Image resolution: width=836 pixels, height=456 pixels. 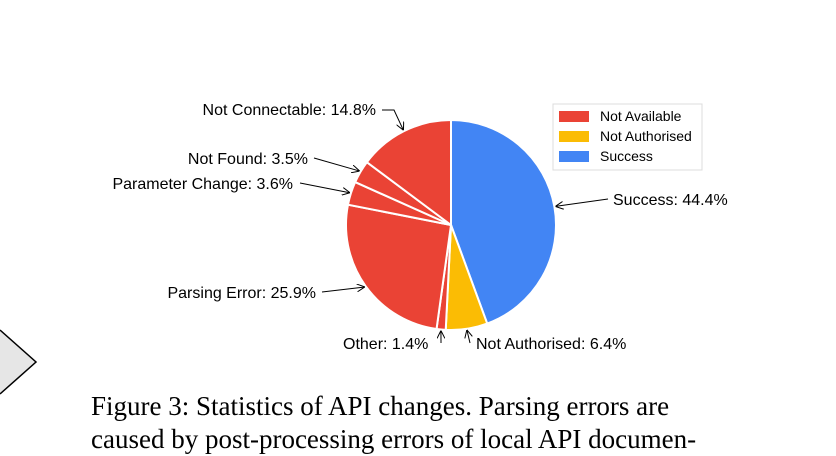 I want to click on partial-arrow-shape, so click(x=18, y=362).